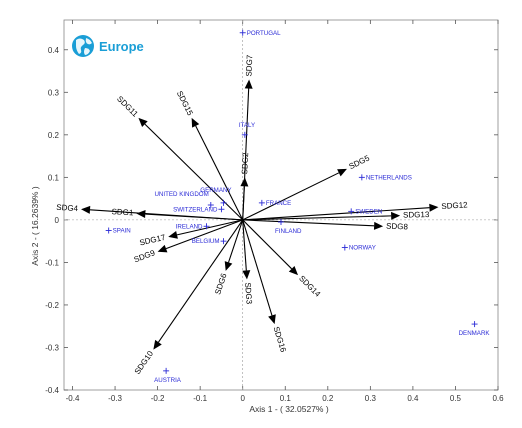  What do you see at coordinates (498, 398) in the screenshot?
I see `x-tick-label: 0.6` at bounding box center [498, 398].